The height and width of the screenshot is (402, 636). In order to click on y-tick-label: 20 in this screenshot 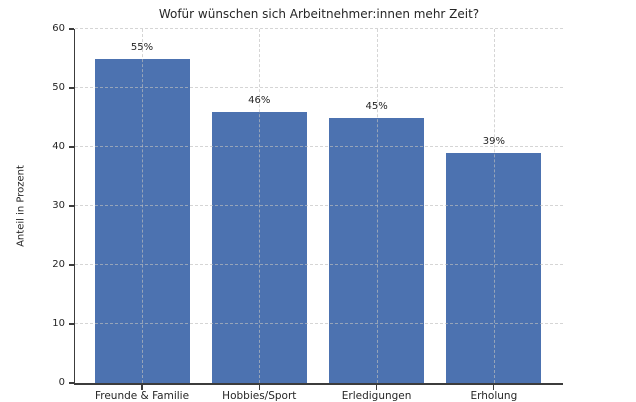, I will do `click(58, 264)`.